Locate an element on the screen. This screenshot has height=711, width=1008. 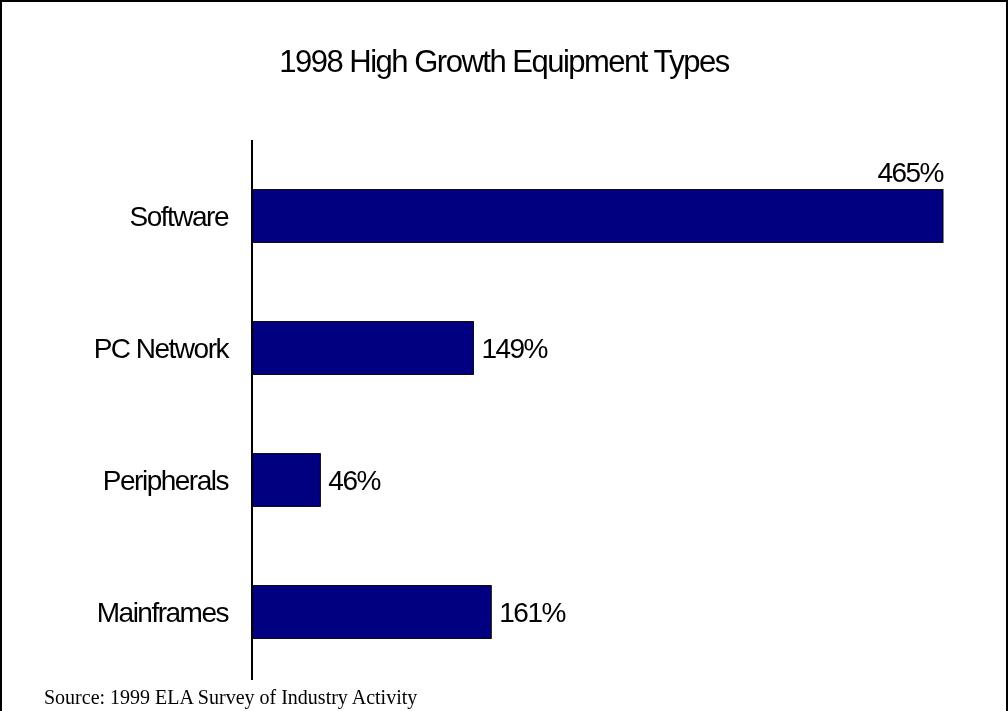
data-label: 149% is located at coordinates (514, 348).